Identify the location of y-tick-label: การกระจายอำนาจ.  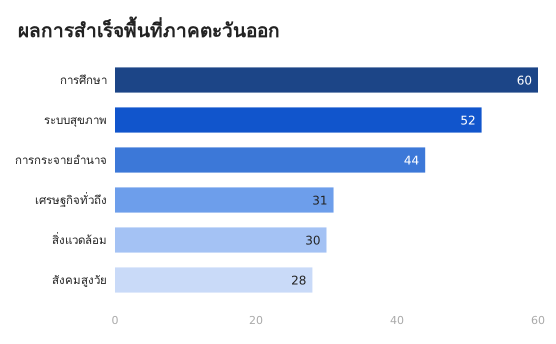
(61, 160).